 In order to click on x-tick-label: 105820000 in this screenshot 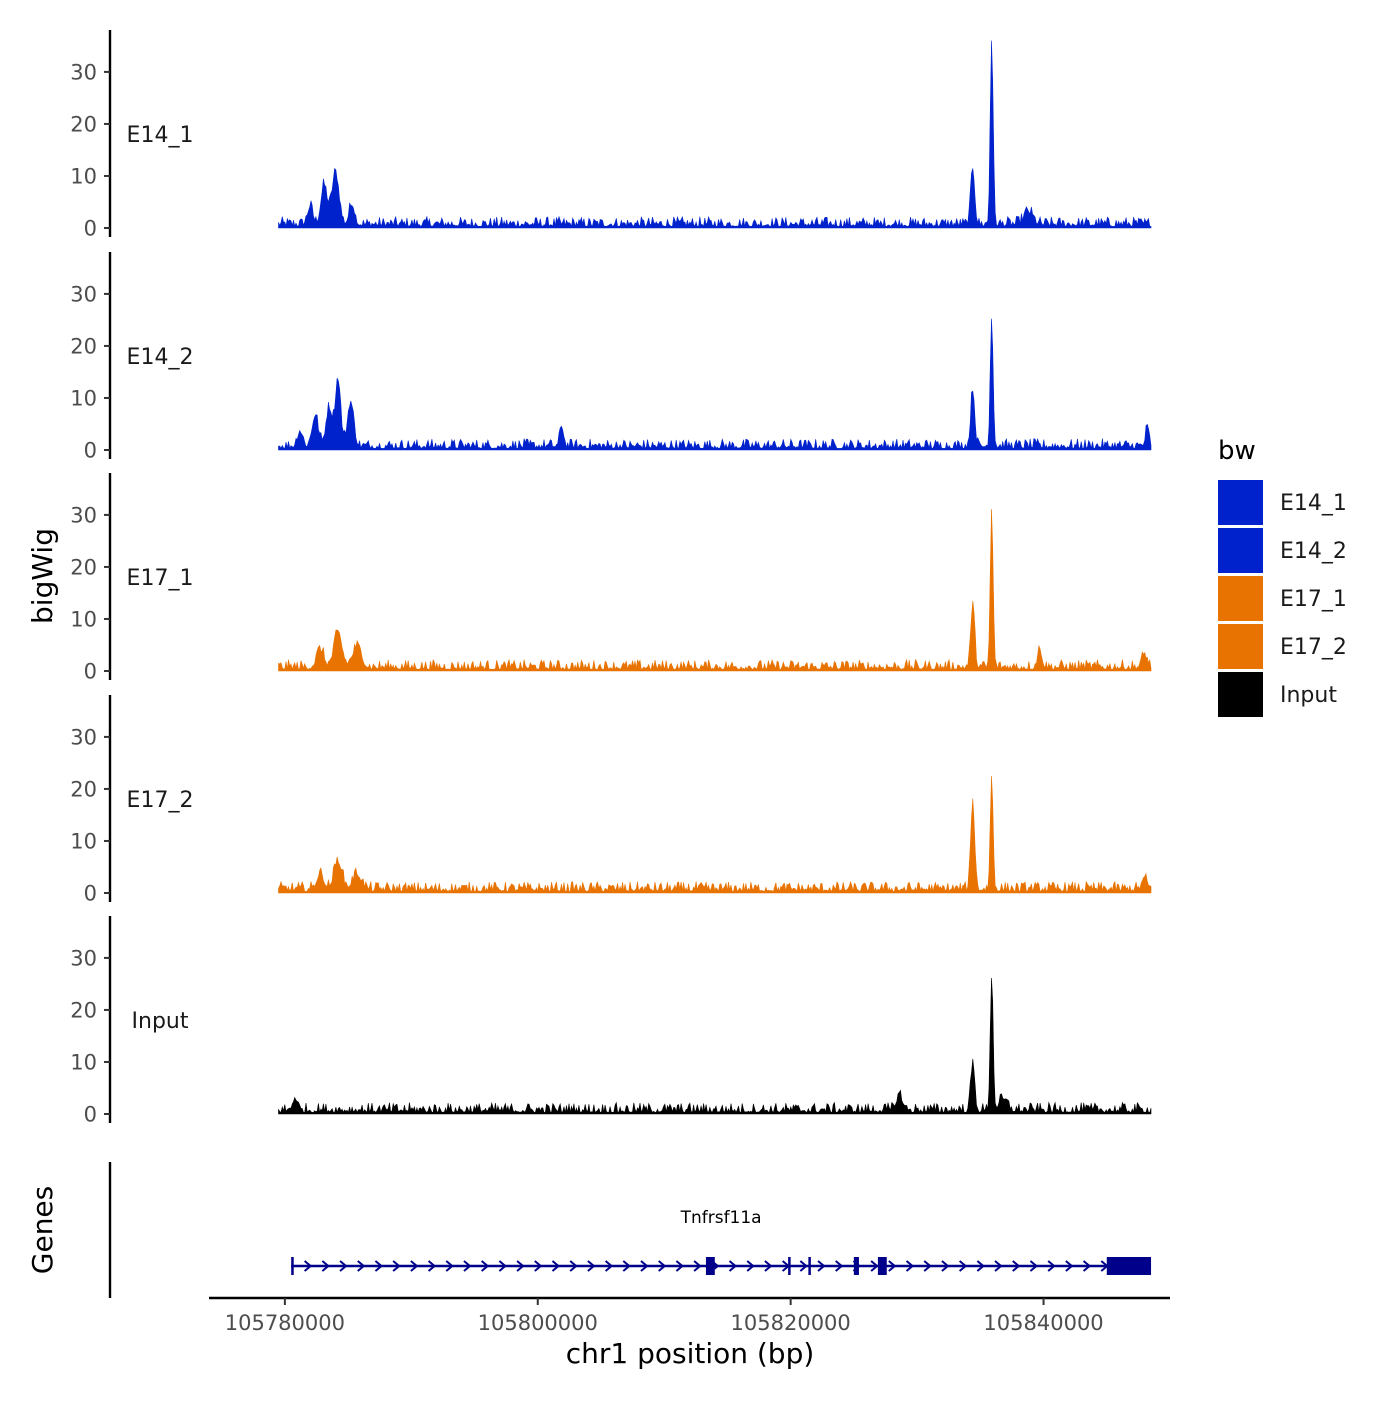, I will do `click(791, 1323)`.